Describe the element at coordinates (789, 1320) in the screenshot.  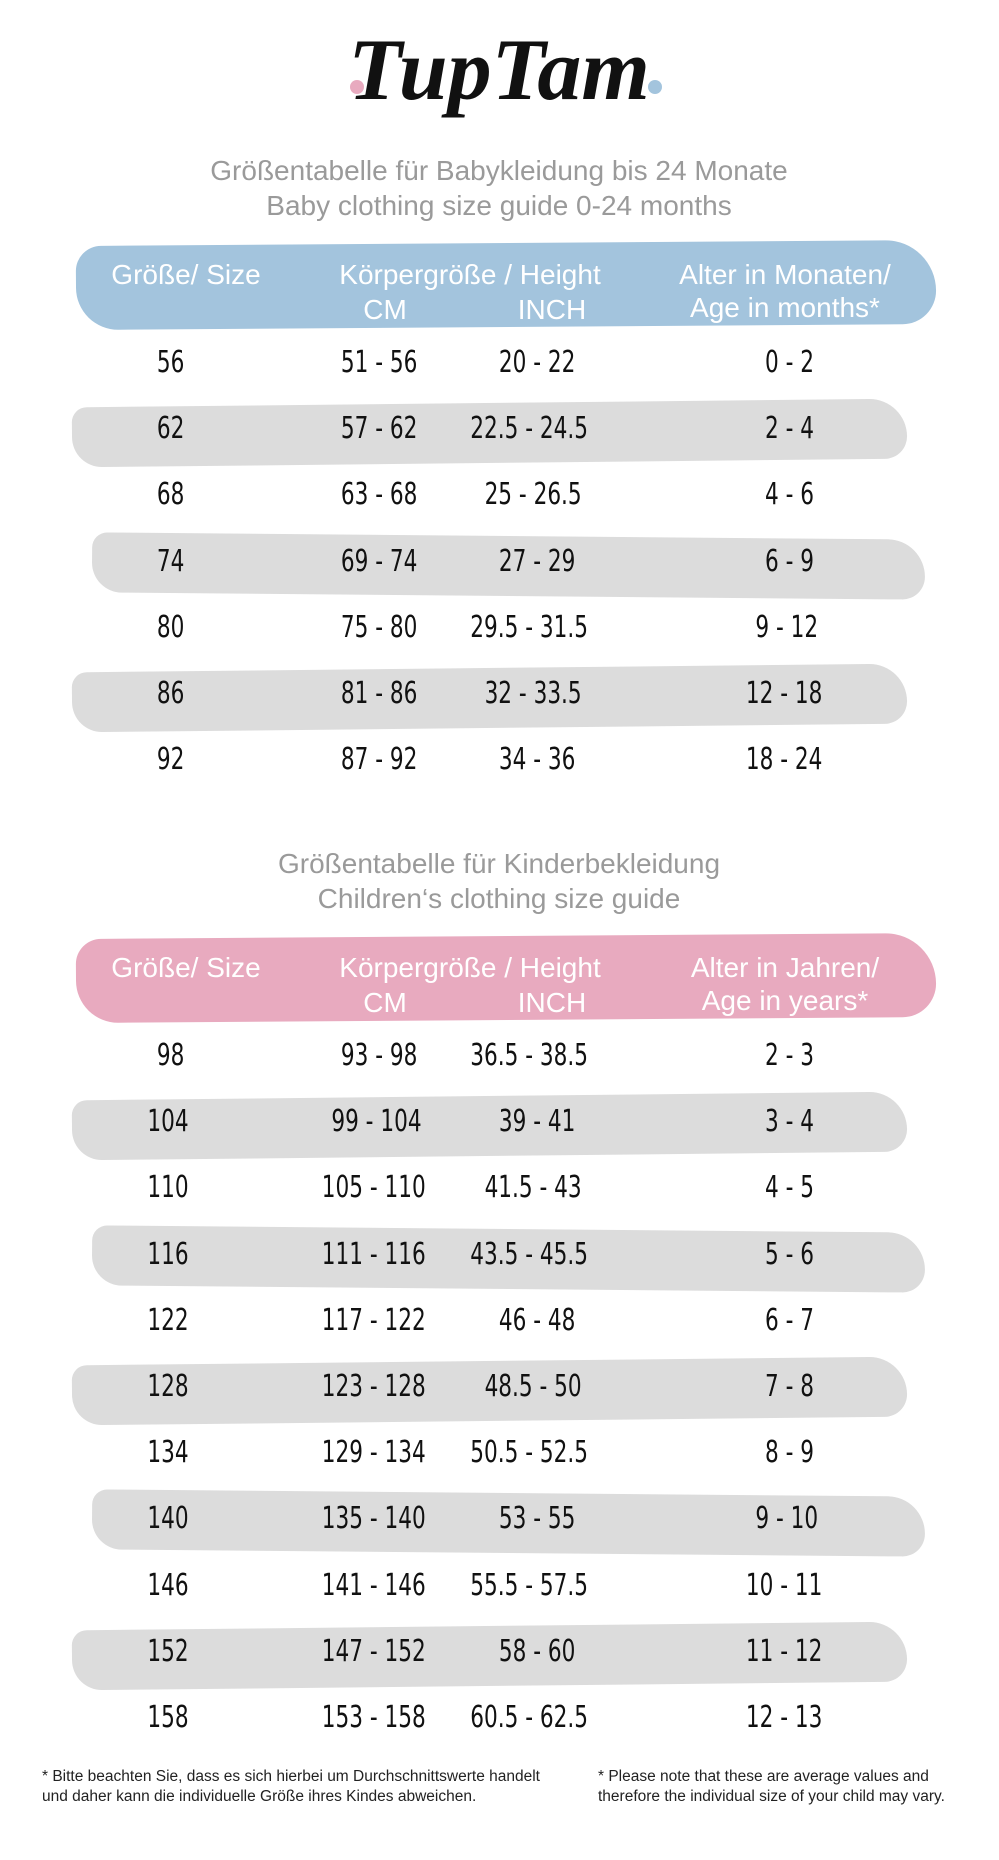
I see `cell: 6 - 7` at that location.